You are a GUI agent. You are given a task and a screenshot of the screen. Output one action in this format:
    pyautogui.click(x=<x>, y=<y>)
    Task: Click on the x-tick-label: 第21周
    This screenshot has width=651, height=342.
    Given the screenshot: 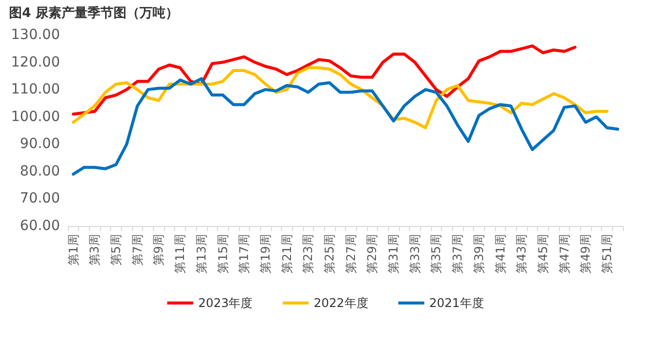 What is the action you would take?
    pyautogui.click(x=287, y=254)
    